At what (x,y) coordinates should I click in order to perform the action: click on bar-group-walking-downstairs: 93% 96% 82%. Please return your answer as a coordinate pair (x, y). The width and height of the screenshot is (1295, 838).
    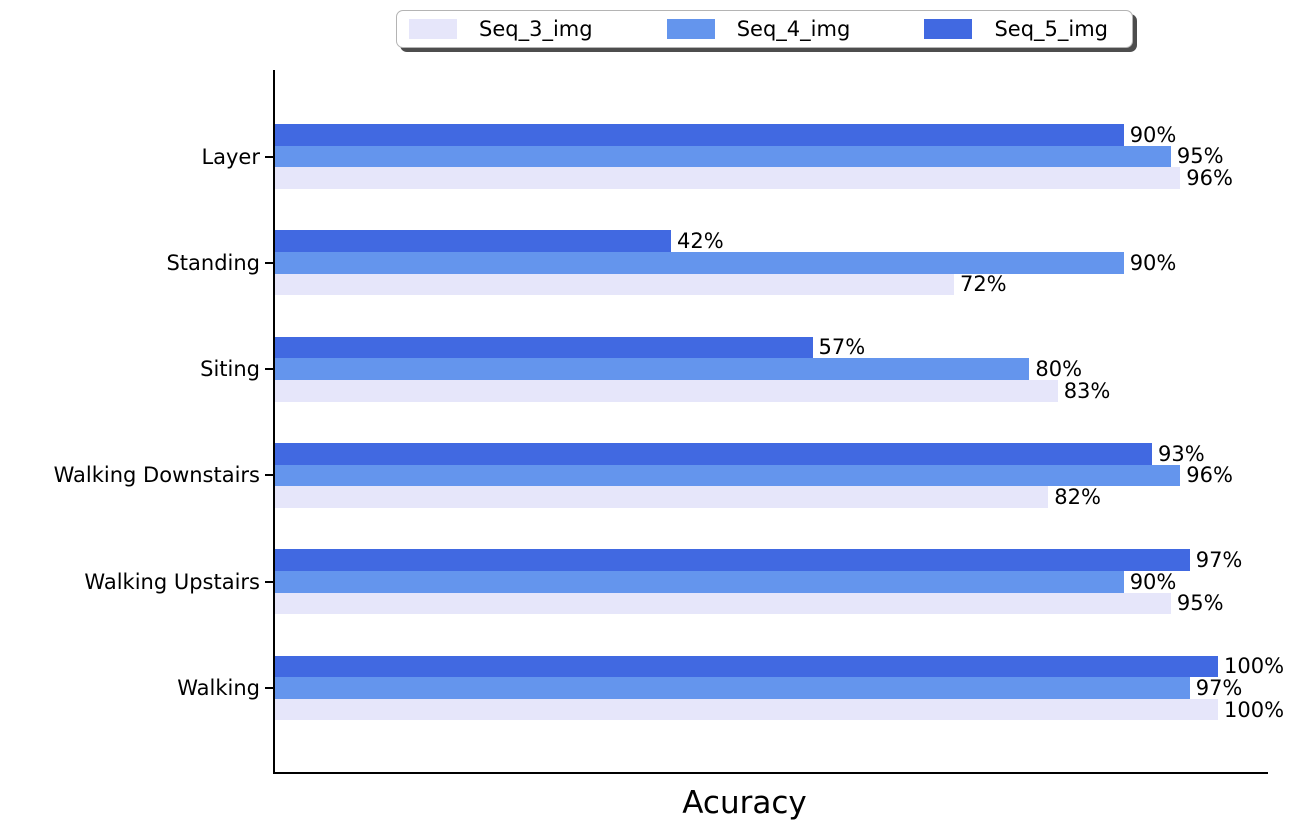
    Looking at the image, I should click on (771, 475).